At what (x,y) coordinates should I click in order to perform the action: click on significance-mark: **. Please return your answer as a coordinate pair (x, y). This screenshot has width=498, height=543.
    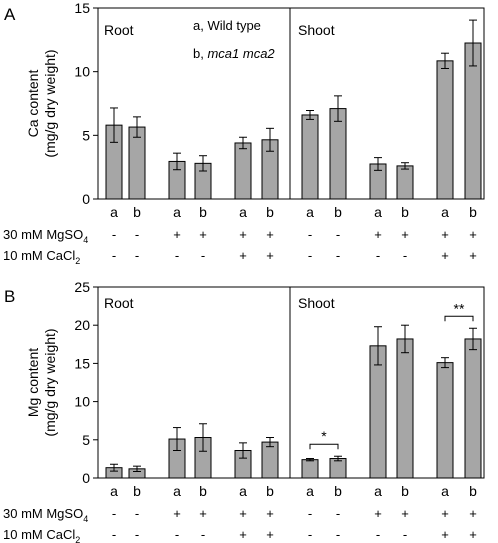
    Looking at the image, I should click on (459, 308).